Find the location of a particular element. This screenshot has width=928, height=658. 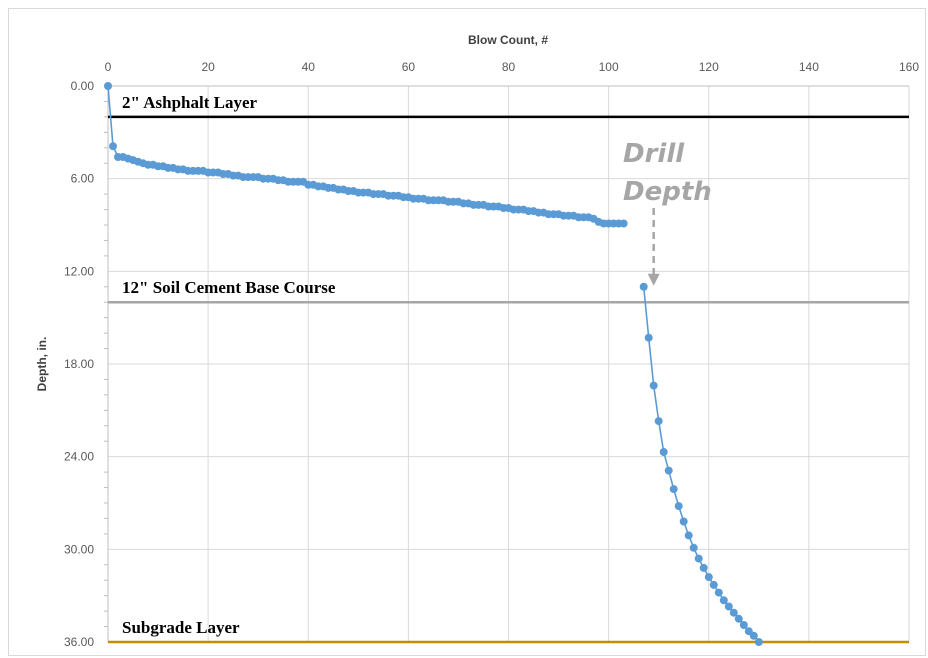

y-axis-title: Depth, in. is located at coordinates (42, 364).